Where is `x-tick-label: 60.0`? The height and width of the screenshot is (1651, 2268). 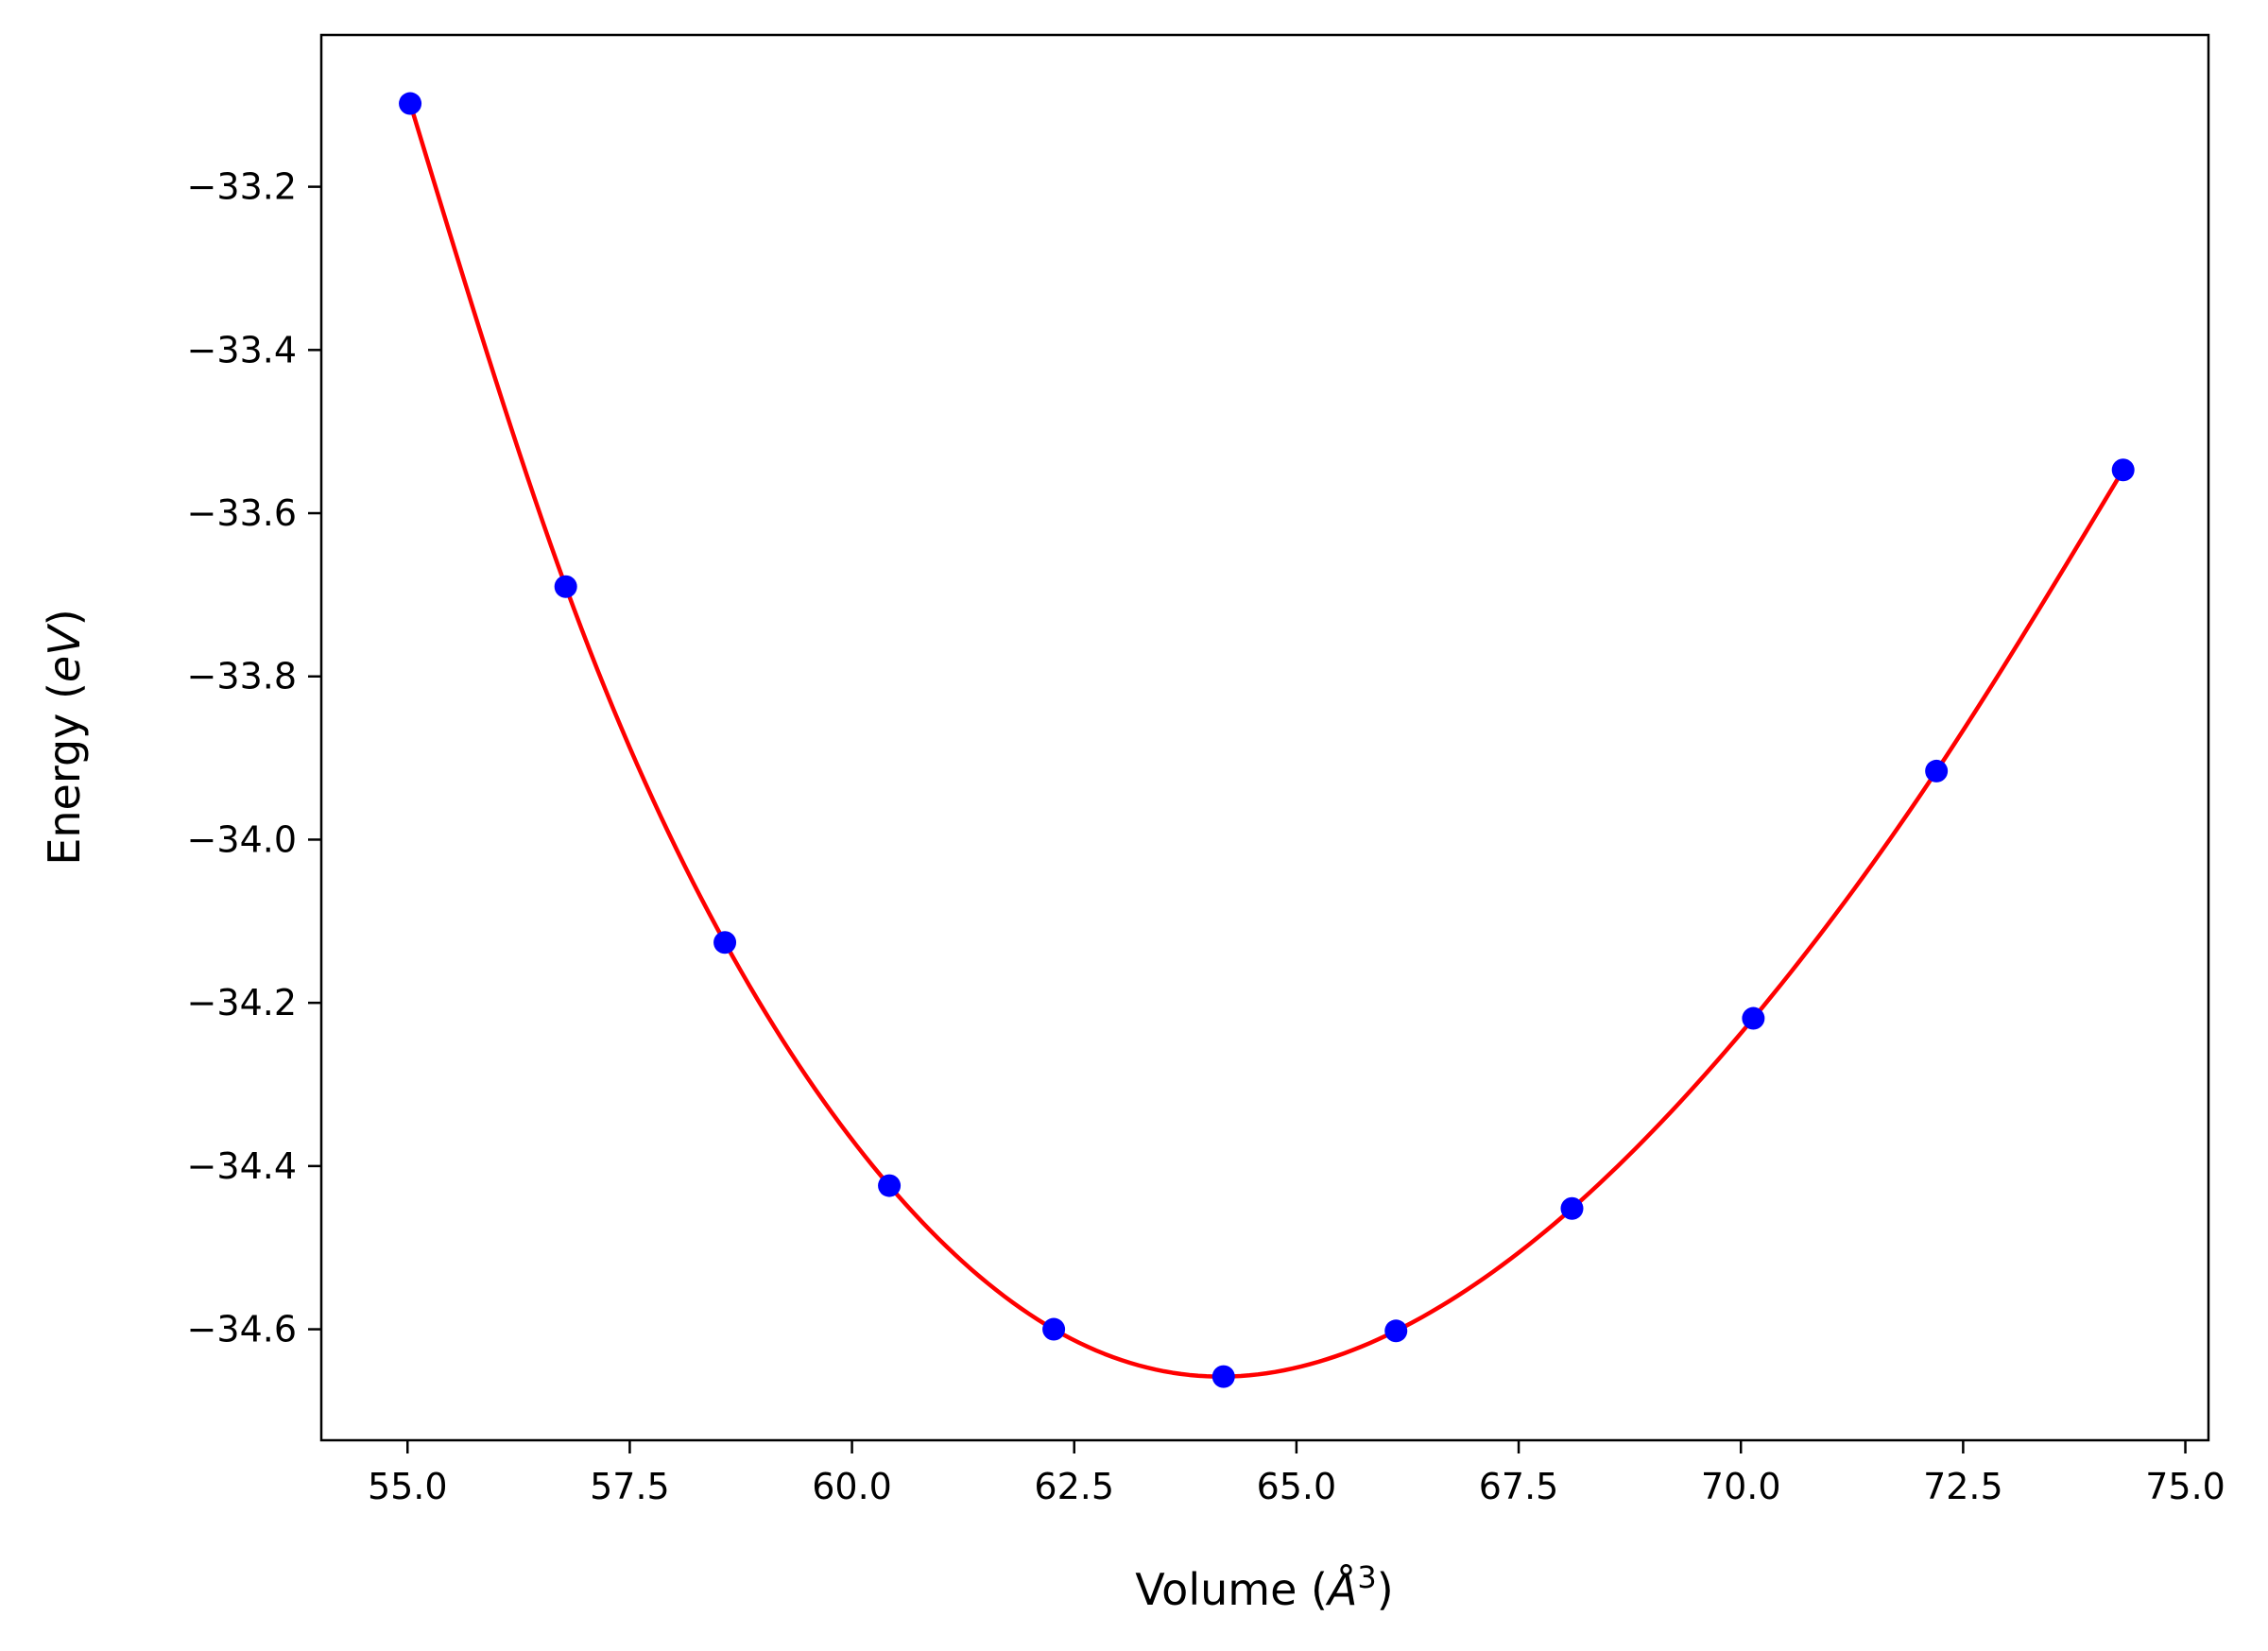
x-tick-label: 60.0 is located at coordinates (852, 1486).